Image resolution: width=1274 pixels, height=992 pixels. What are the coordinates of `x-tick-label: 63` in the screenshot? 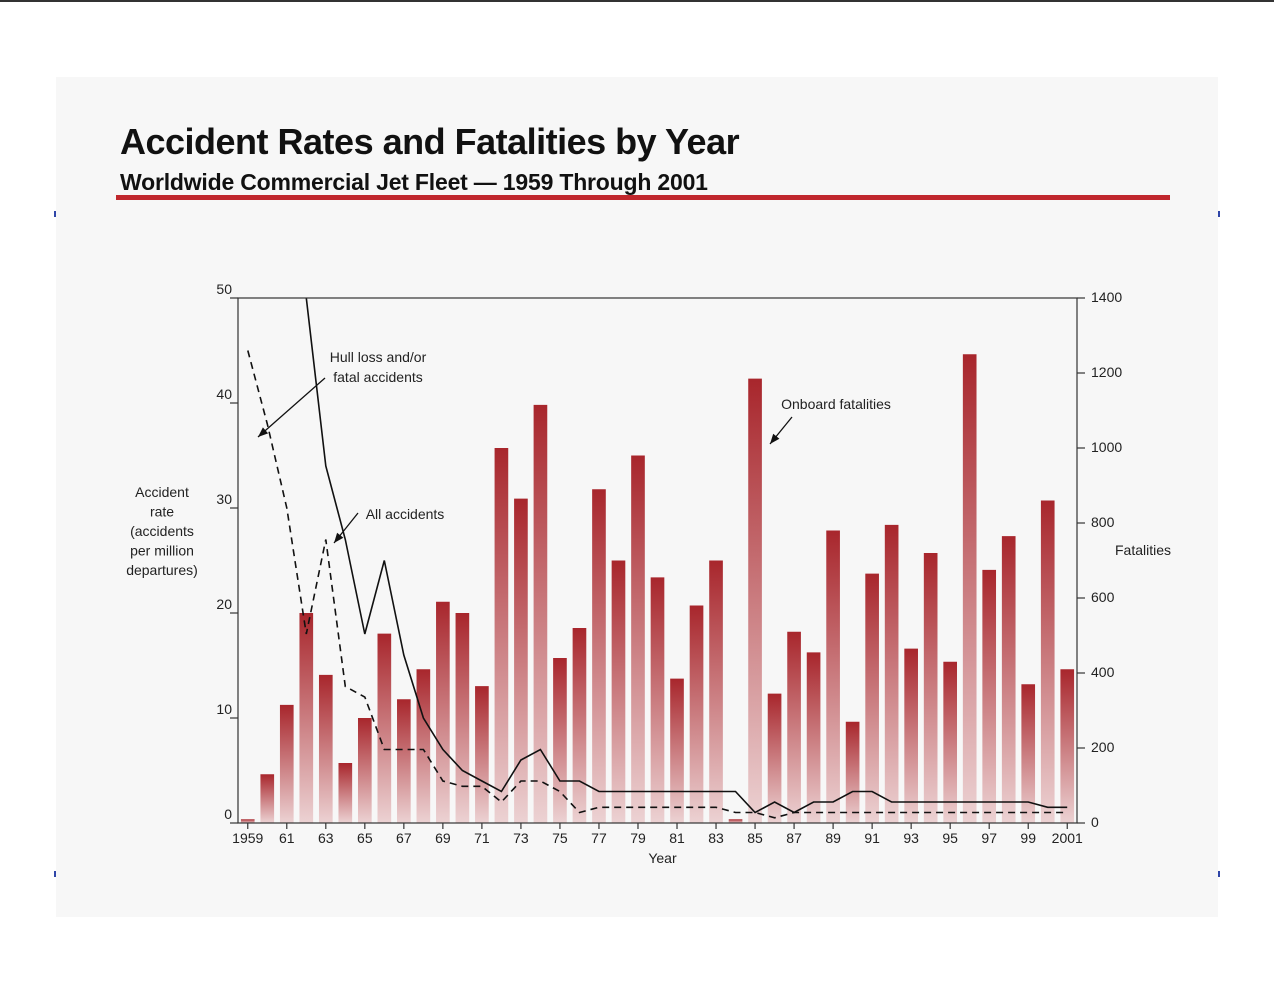 It's located at (326, 838).